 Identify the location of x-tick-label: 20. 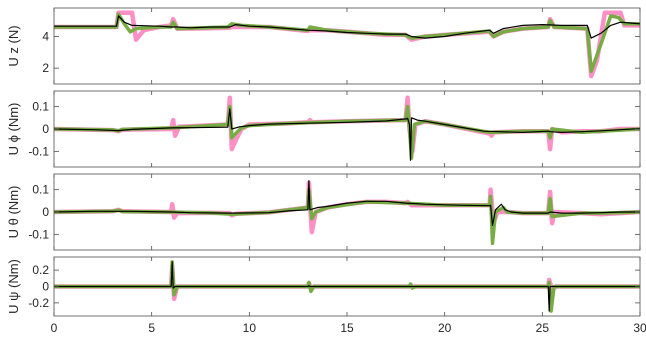
(445, 328).